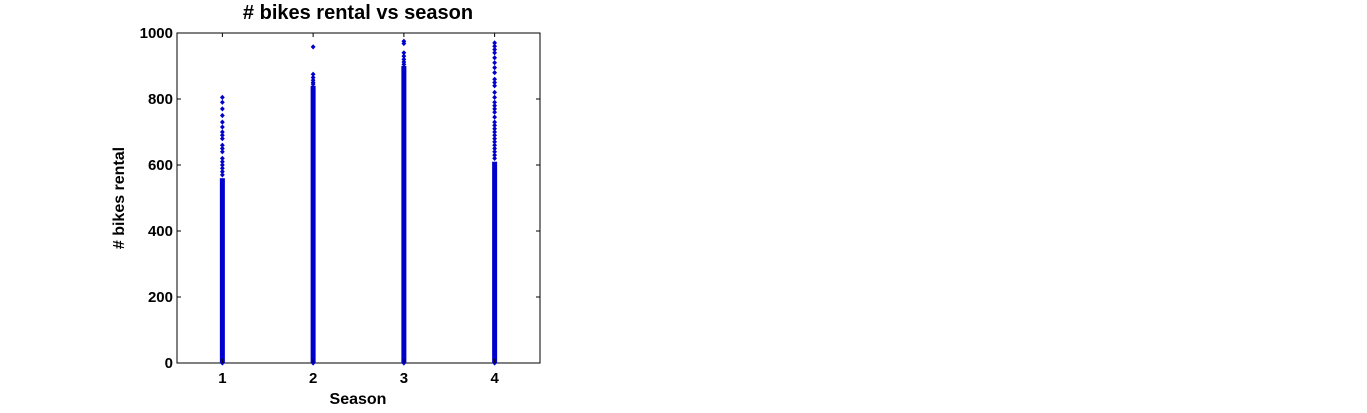  Describe the element at coordinates (160, 99) in the screenshot. I see `y-tick-label: 800` at that location.